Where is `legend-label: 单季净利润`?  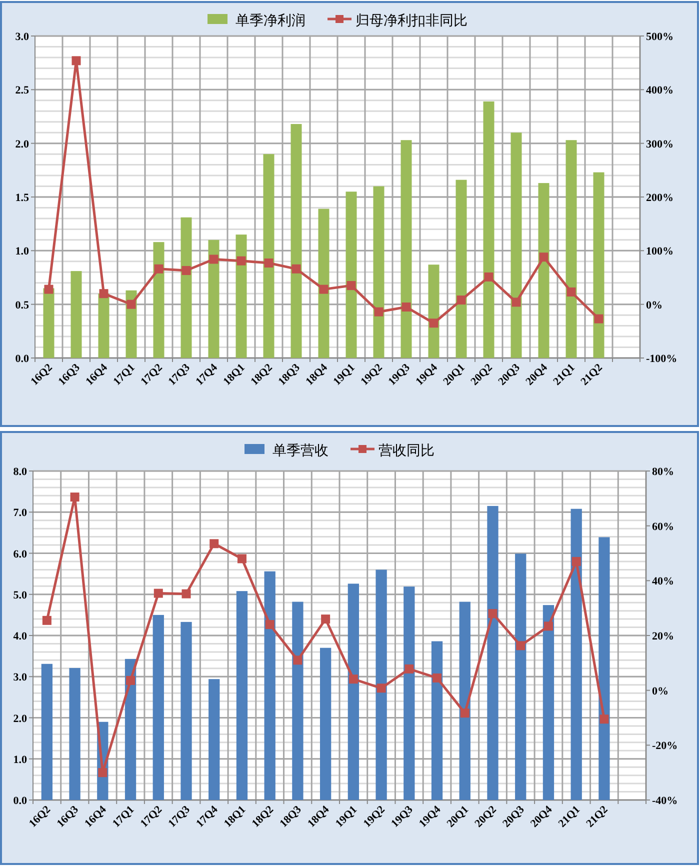
legend-label: 单季净利润 is located at coordinates (271, 21).